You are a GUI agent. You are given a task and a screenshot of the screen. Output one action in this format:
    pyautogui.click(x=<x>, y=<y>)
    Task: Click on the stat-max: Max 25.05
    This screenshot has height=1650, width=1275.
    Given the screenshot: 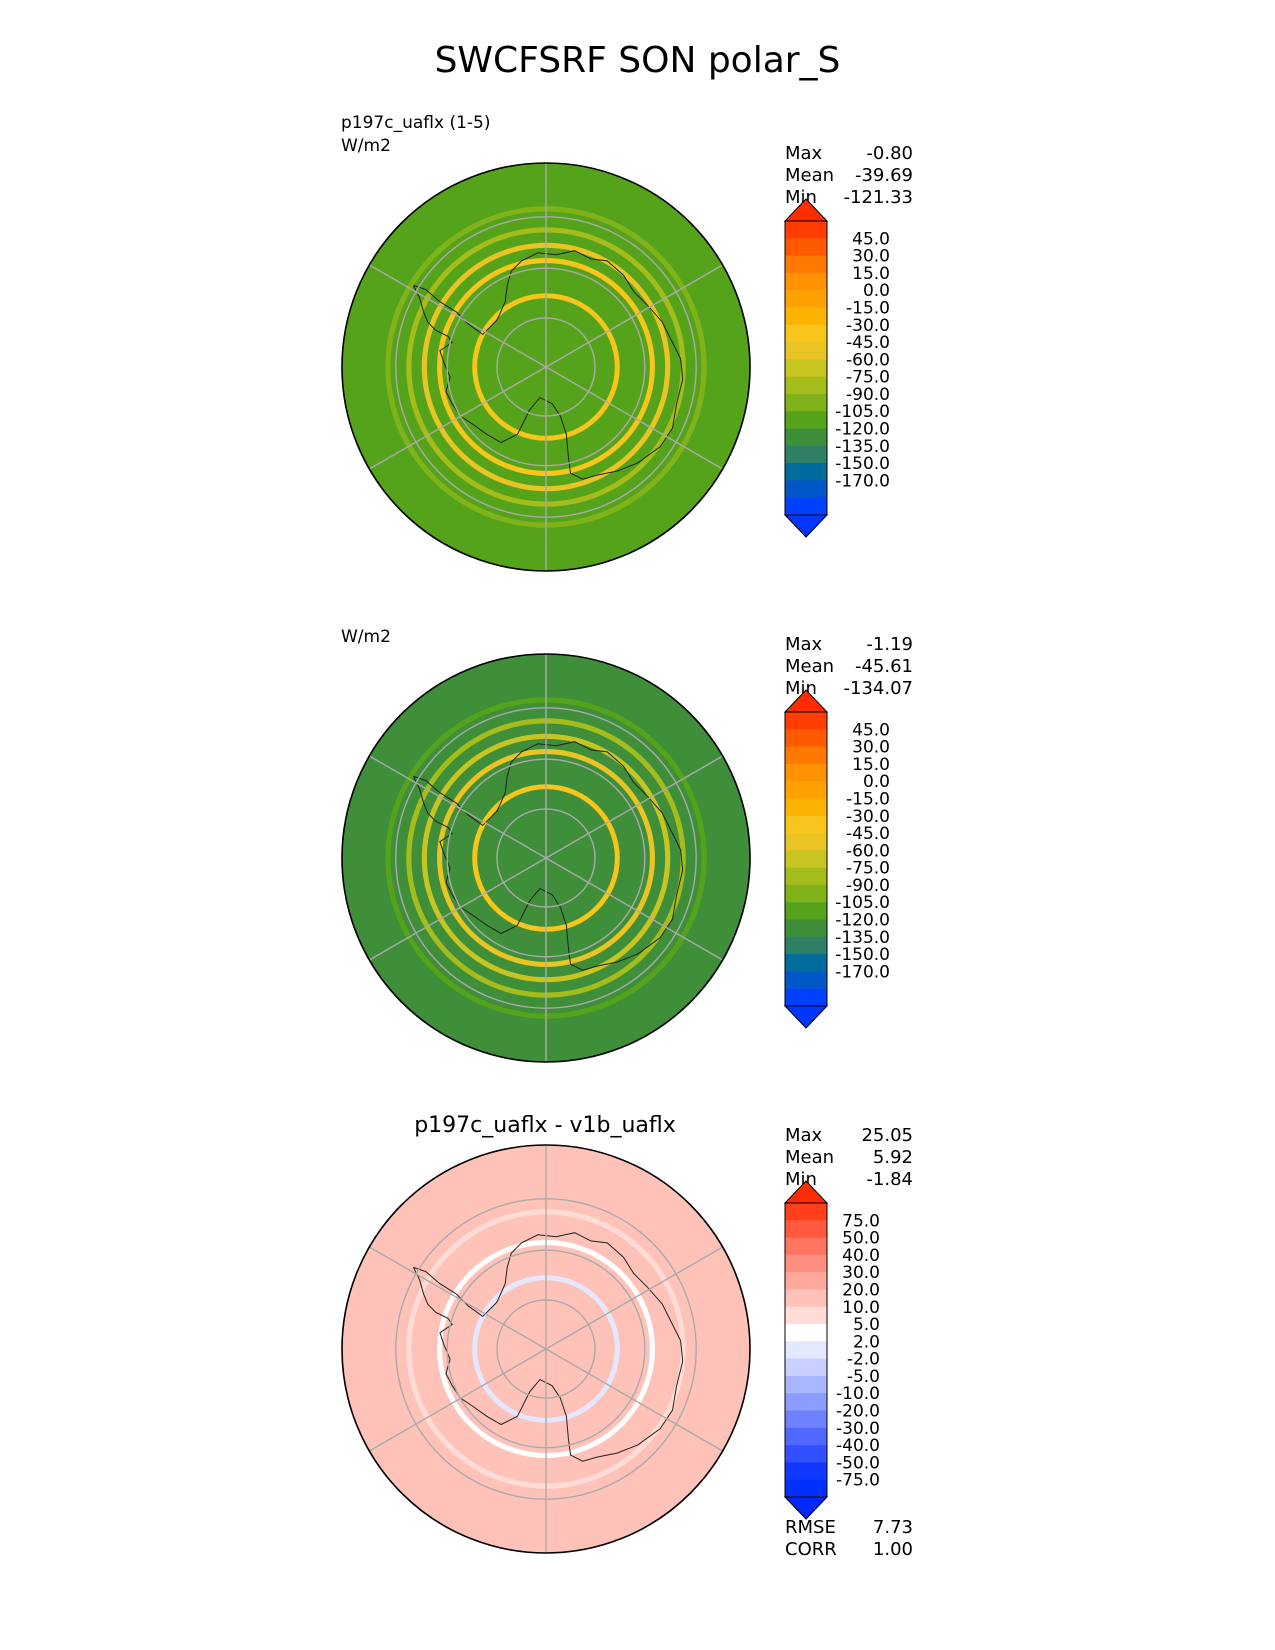 What is the action you would take?
    pyautogui.click(x=849, y=1135)
    